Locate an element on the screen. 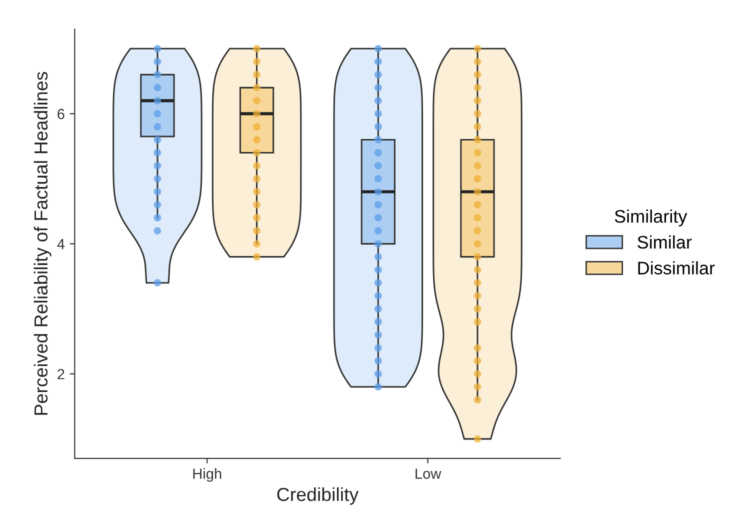 The width and height of the screenshot is (747, 530). y-tick-label: 6 is located at coordinates (61, 114).